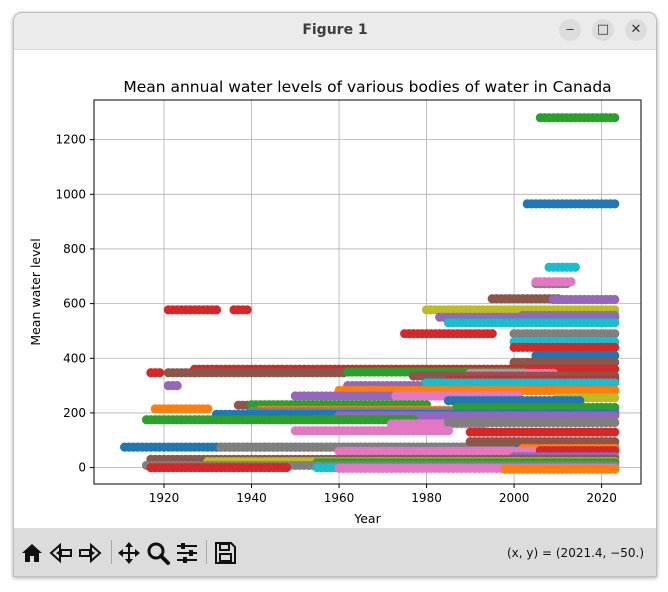  What do you see at coordinates (636, 30) in the screenshot?
I see `close-button: ✕` at bounding box center [636, 30].